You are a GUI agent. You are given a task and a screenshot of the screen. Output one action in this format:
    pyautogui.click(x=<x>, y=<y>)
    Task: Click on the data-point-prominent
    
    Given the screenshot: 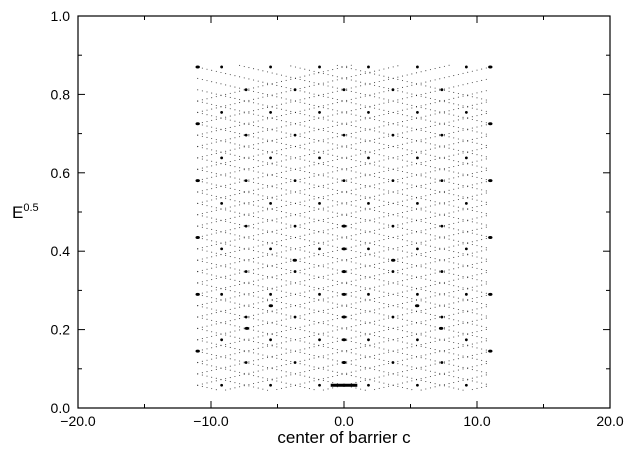 What is the action you would take?
    pyautogui.click(x=417, y=306)
    